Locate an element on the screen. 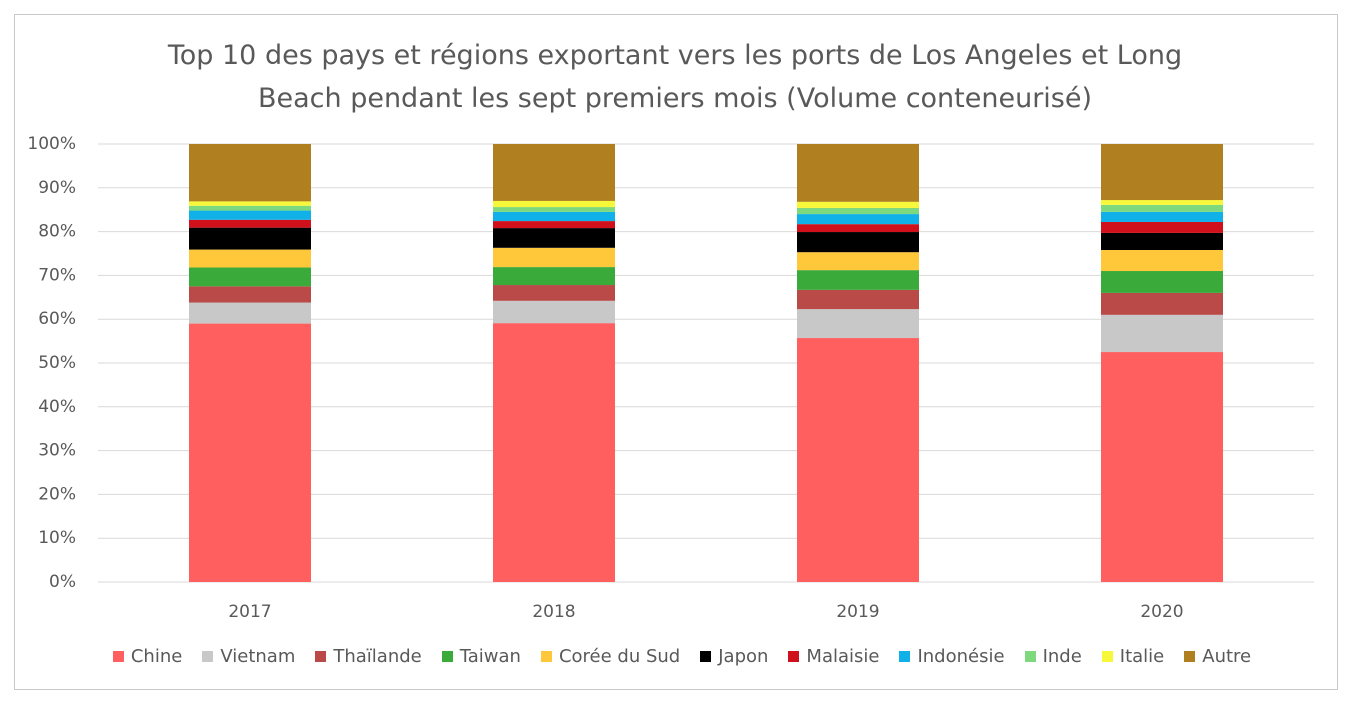  y-tick-label: 80% is located at coordinates (57, 232).